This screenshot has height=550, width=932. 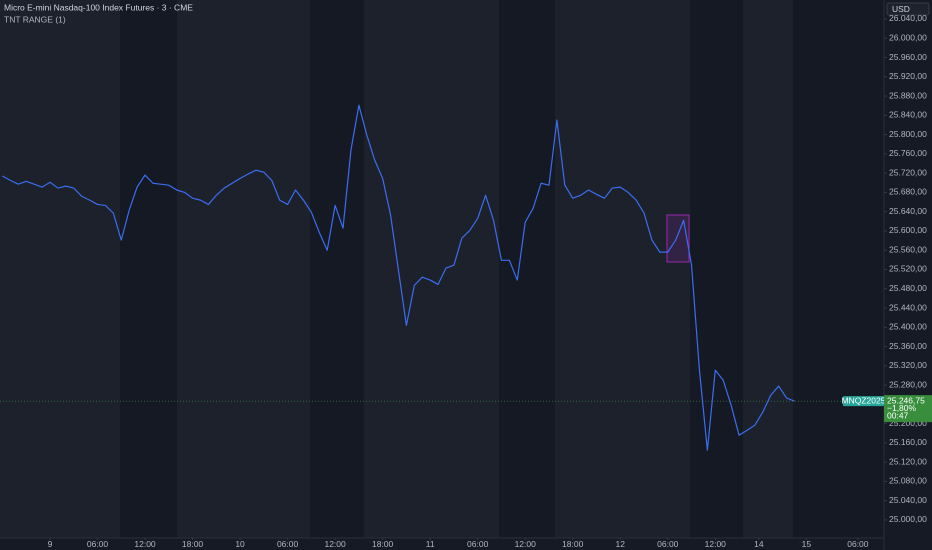 I want to click on y-tick-label: 26.040,00, so click(x=908, y=18).